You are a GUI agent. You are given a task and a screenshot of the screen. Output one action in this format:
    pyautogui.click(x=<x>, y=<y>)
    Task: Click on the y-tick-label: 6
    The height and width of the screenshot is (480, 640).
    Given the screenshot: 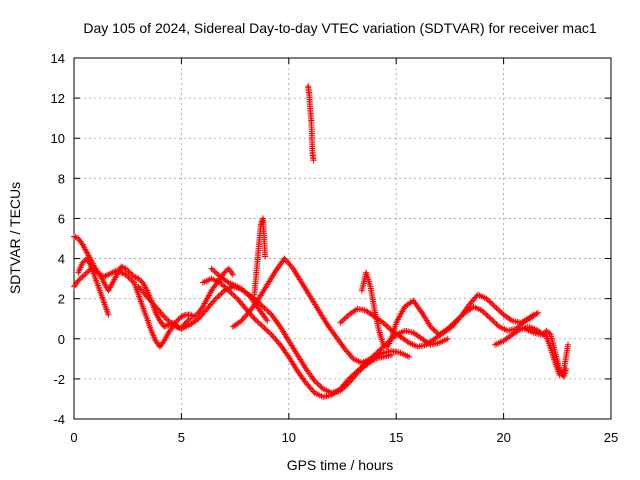 What is the action you would take?
    pyautogui.click(x=61, y=218)
    